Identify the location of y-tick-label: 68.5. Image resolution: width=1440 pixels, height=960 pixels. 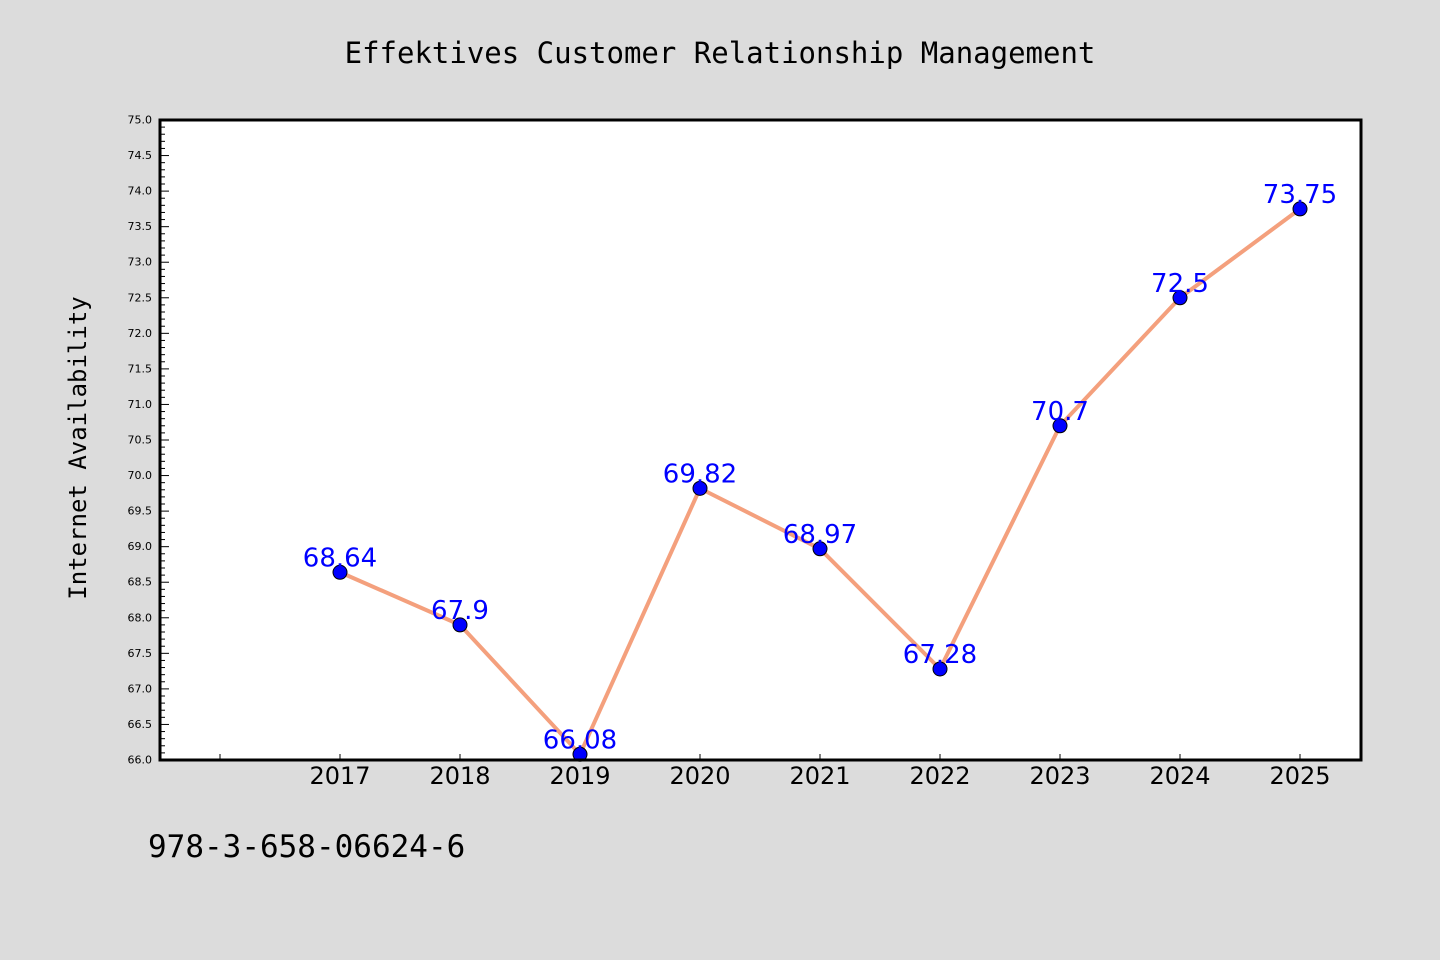
(140, 582).